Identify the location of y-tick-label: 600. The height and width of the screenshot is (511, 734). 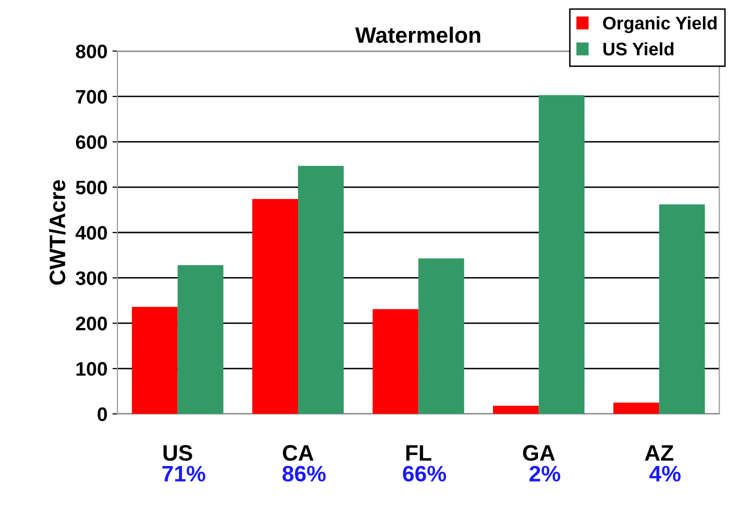
(91, 142).